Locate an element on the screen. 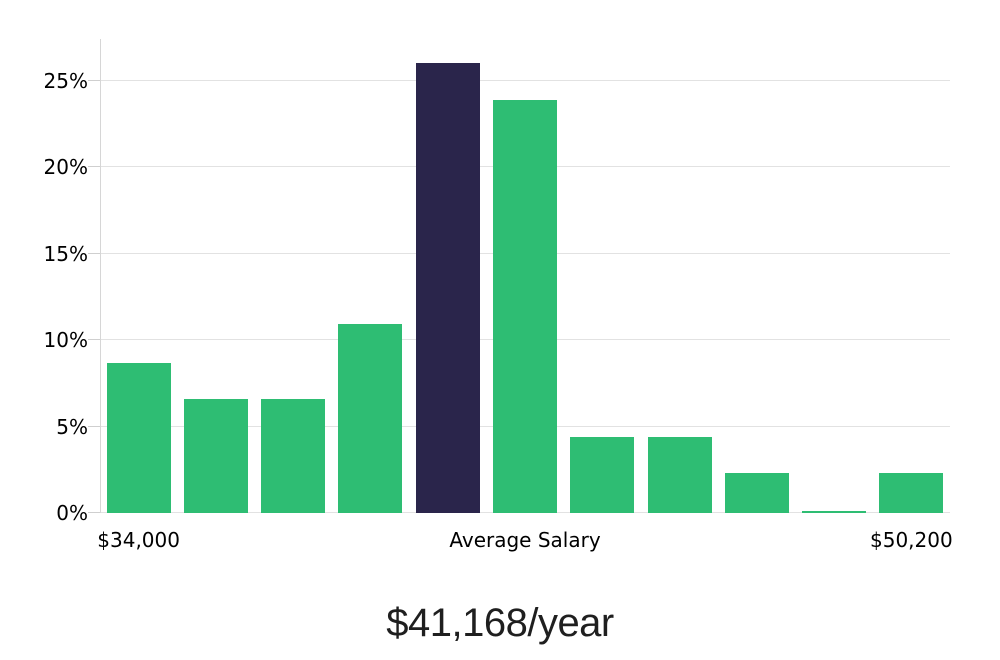  gridline-25% is located at coordinates (525, 80).